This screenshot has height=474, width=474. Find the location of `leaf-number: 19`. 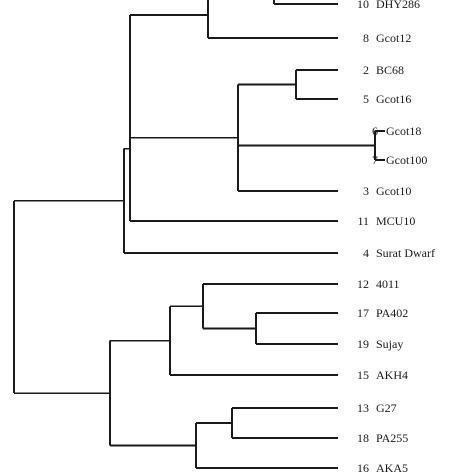

leaf-number: 19 is located at coordinates (363, 344).